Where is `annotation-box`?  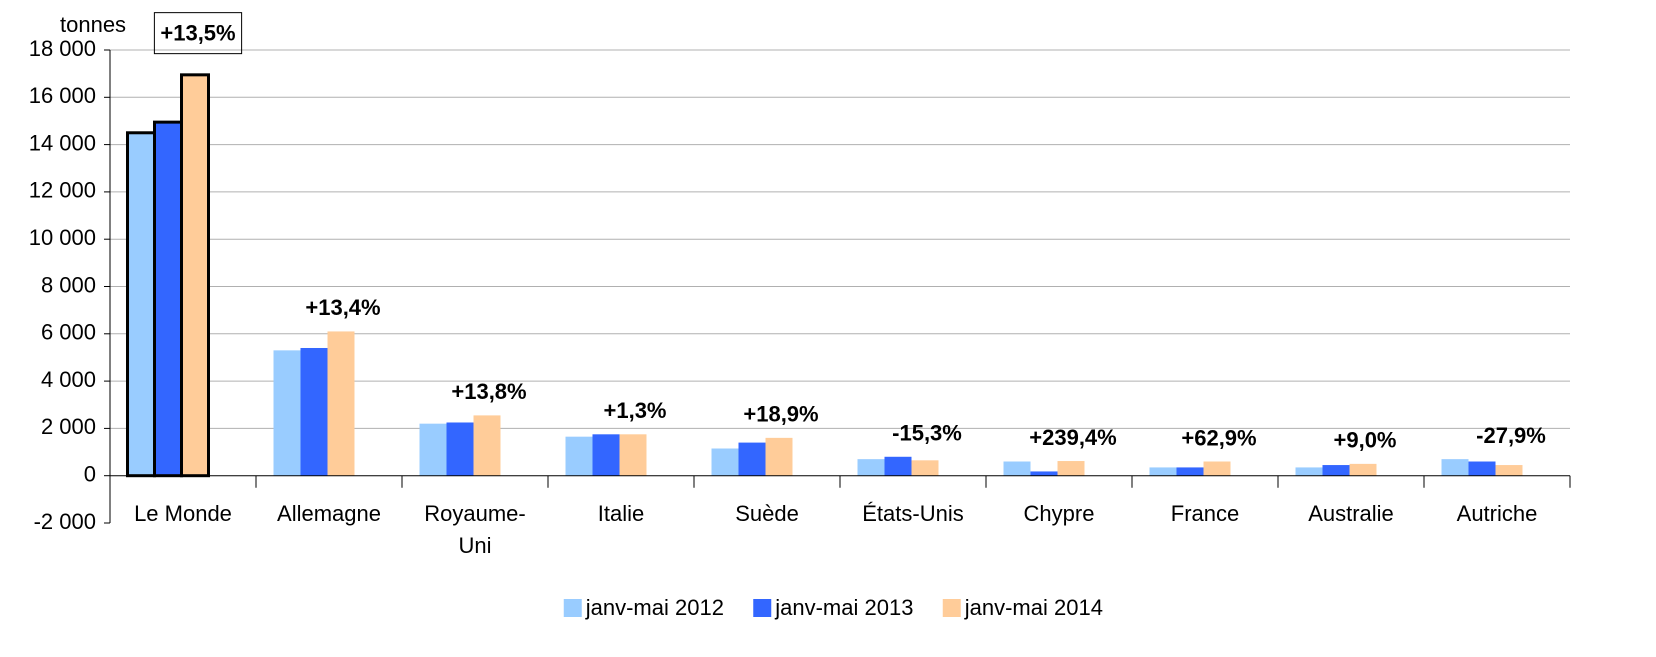 annotation-box is located at coordinates (198, 33).